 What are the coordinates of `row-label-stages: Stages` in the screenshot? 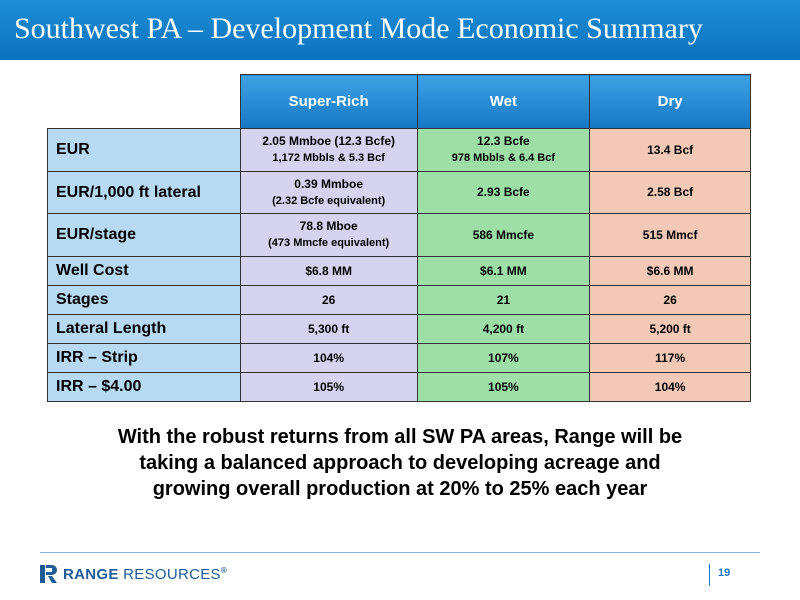 It's located at (144, 300).